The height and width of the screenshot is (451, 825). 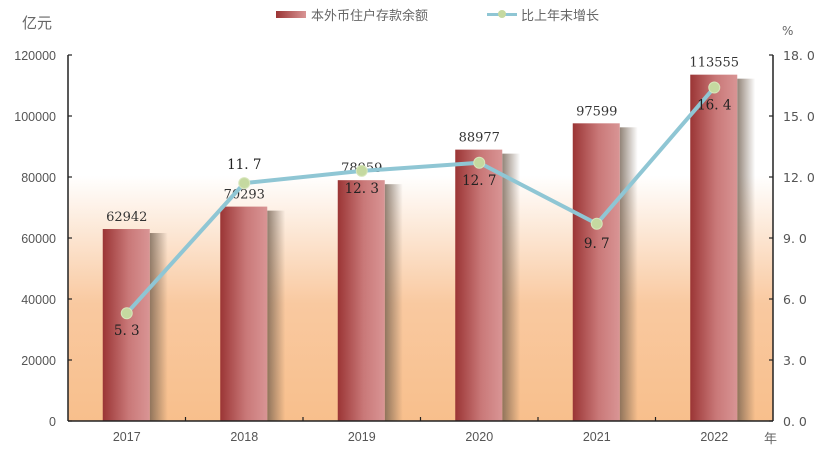 I want to click on right-tick-label: 9. 0, so click(x=795, y=238).